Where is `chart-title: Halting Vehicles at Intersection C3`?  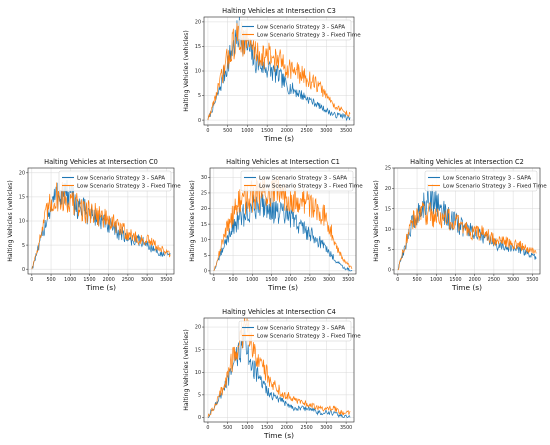 chart-title: Halting Vehicles at Intersection C3 is located at coordinates (279, 11).